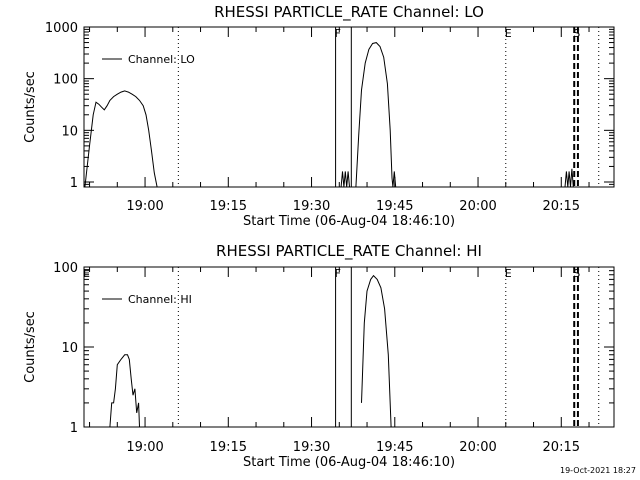 Image resolution: width=640 pixels, height=480 pixels. Describe the element at coordinates (508, 33) in the screenshot. I see `panel-1-marker-flag-label: E` at that location.